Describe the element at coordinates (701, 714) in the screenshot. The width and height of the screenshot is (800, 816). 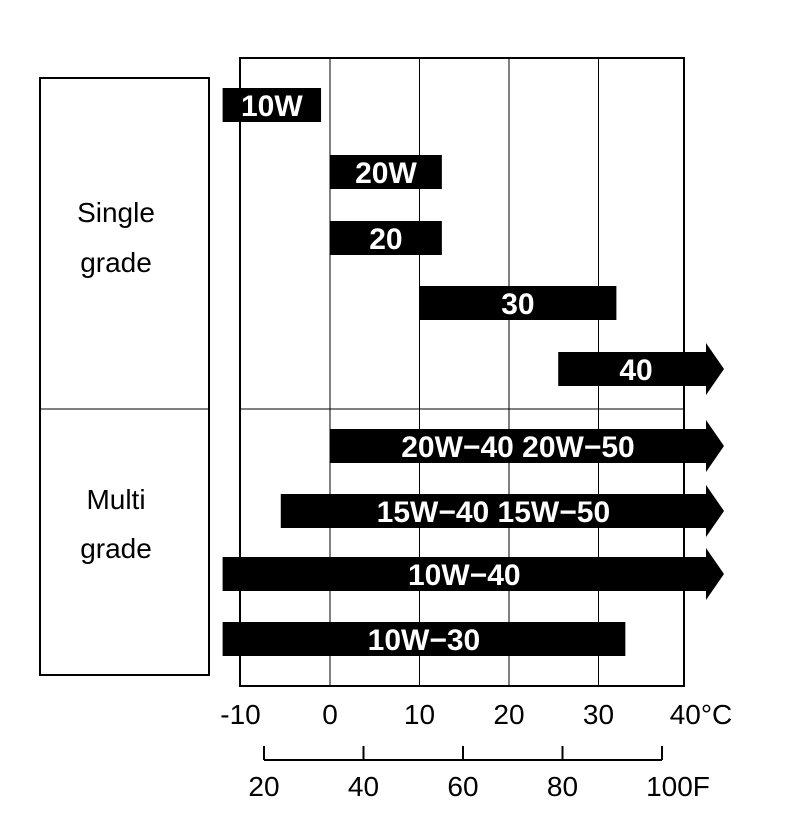
I see `celsius-tick-label: 40°C` at that location.